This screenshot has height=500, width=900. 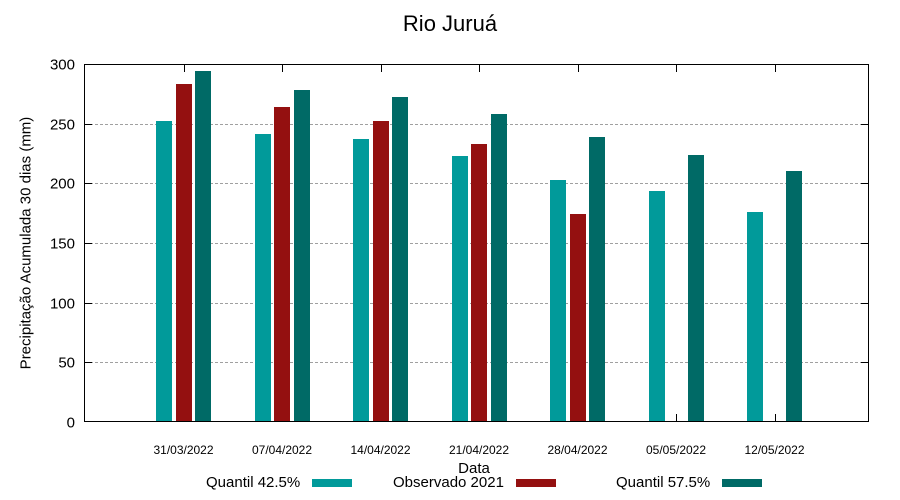 What do you see at coordinates (62, 304) in the screenshot?
I see `y-tick-label: 100` at bounding box center [62, 304].